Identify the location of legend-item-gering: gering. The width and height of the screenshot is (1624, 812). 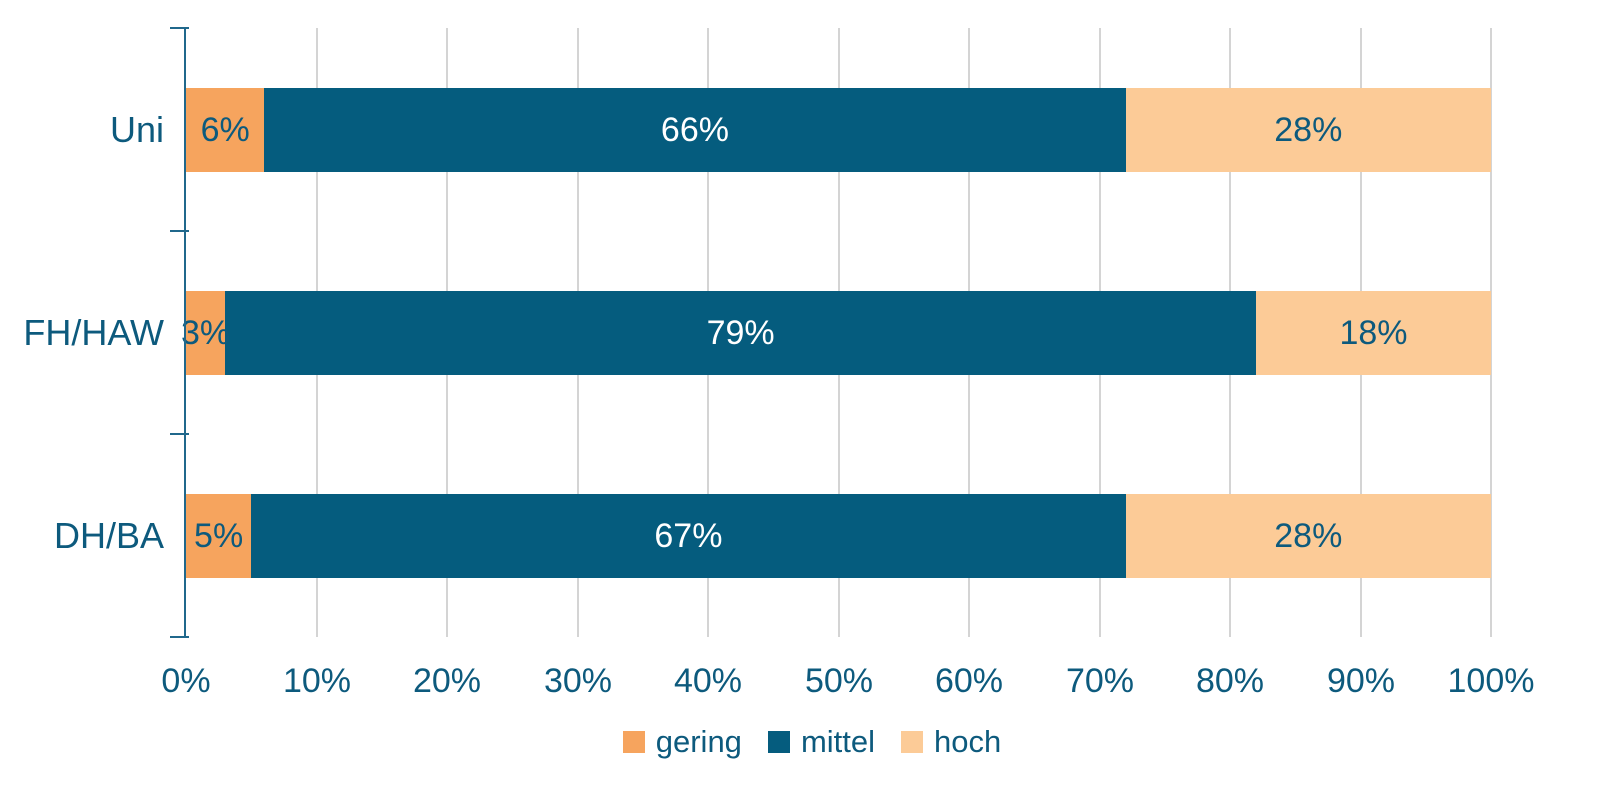
(682, 741).